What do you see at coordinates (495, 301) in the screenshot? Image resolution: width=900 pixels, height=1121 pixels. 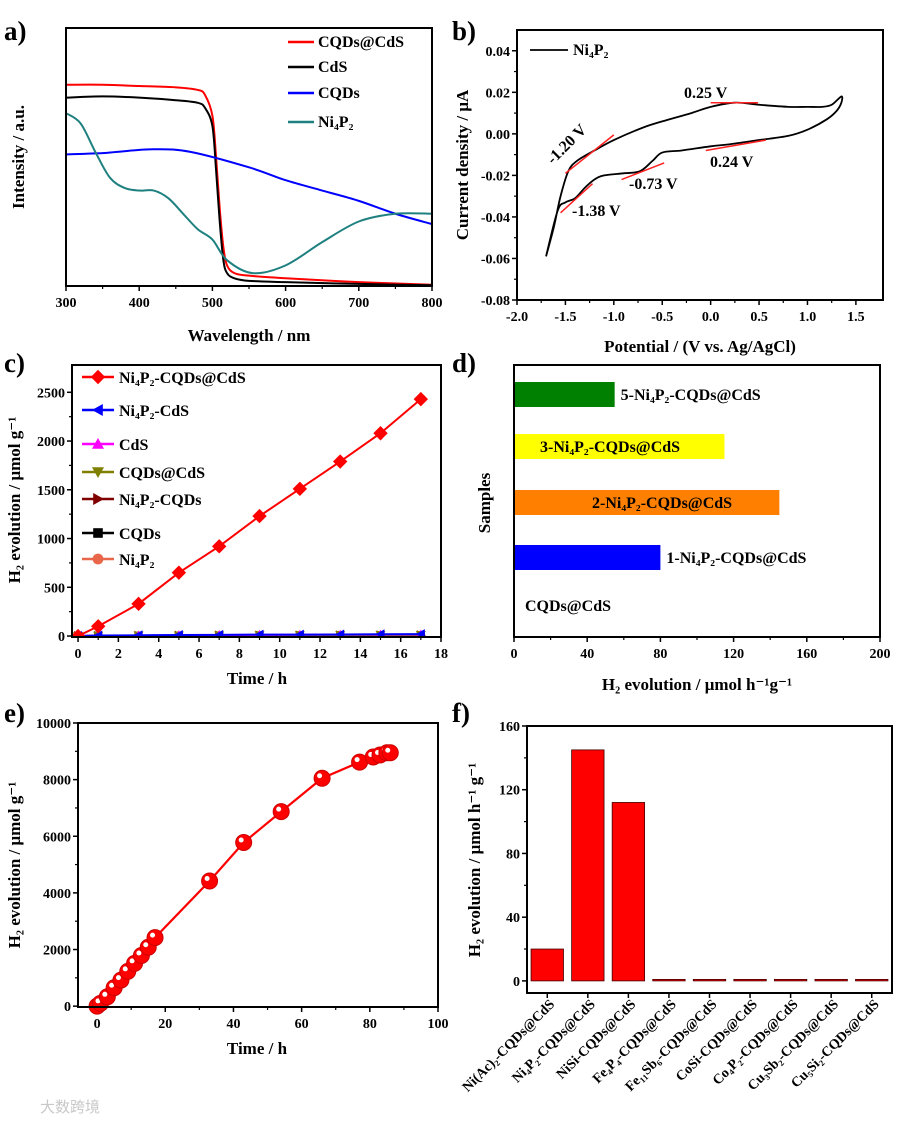 I see `y-tick-label: -0.08` at bounding box center [495, 301].